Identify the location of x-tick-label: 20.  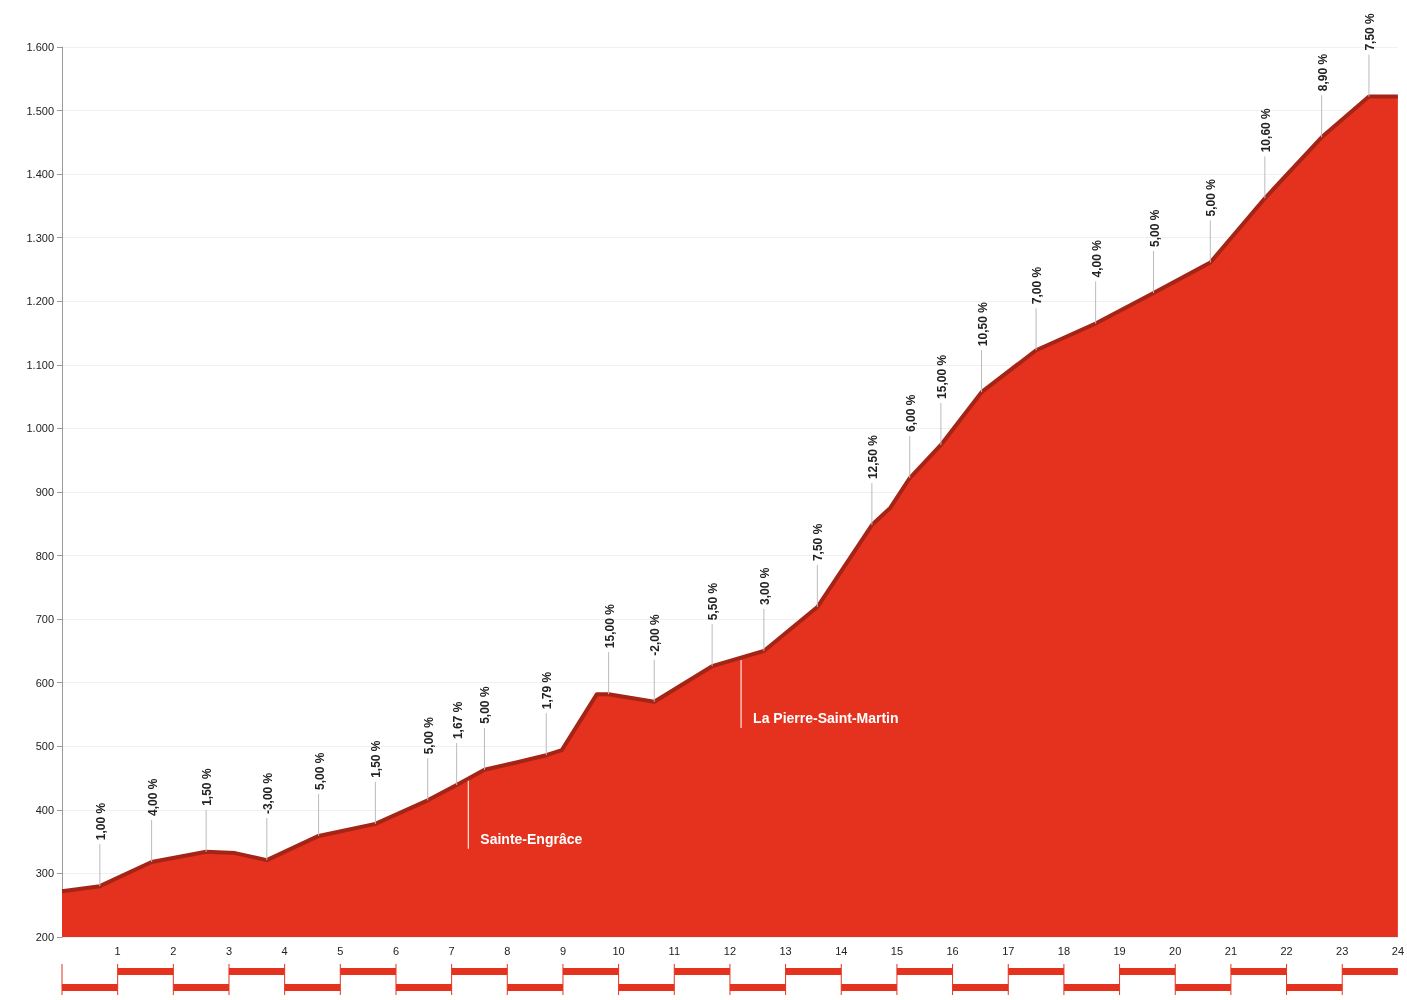
(1175, 950).